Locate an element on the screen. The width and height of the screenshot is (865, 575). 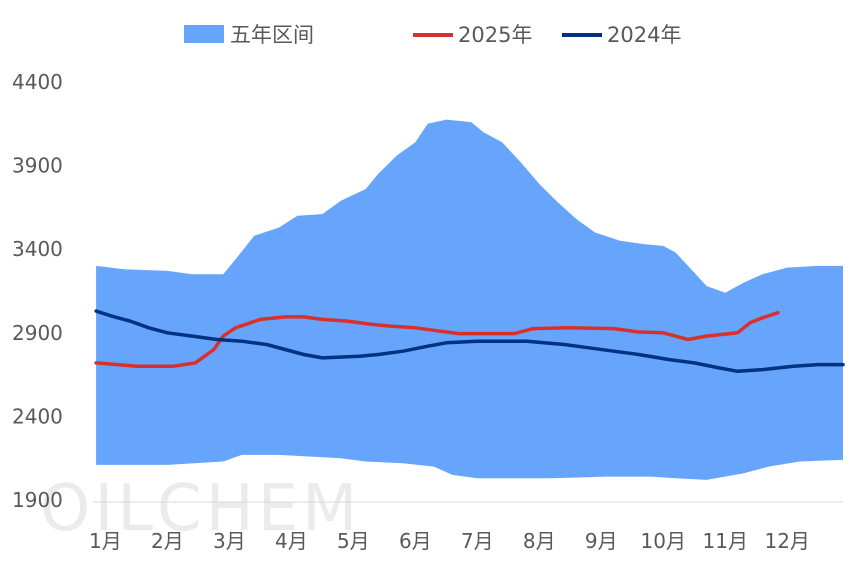
legend-label-band: 五年区间 is located at coordinates (272, 35).